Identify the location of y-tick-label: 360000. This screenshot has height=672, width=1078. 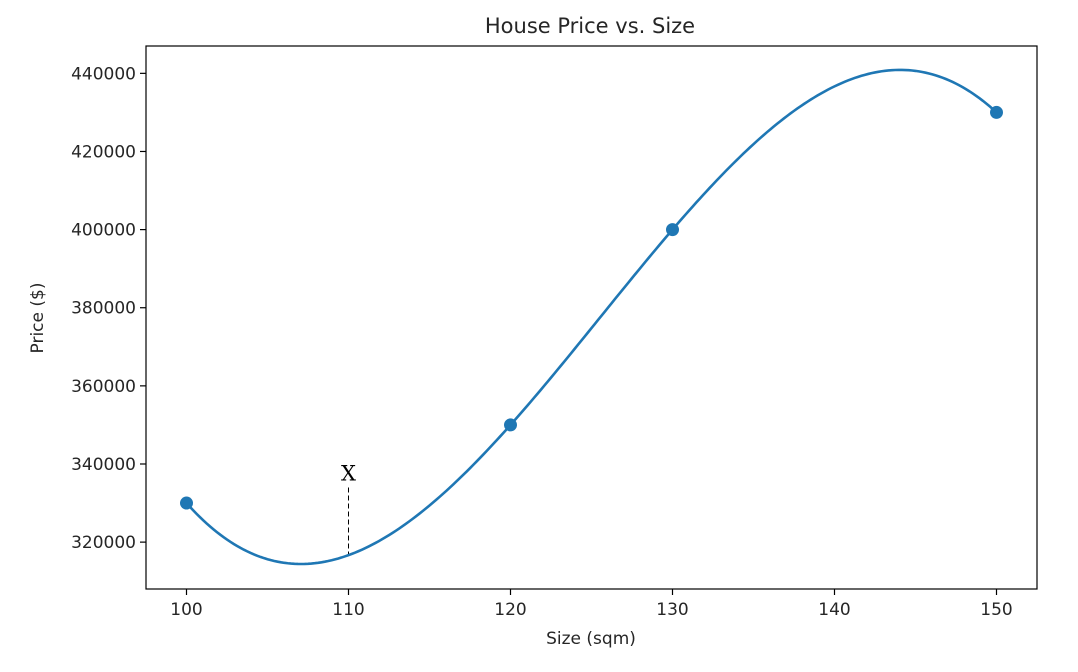
(103, 387).